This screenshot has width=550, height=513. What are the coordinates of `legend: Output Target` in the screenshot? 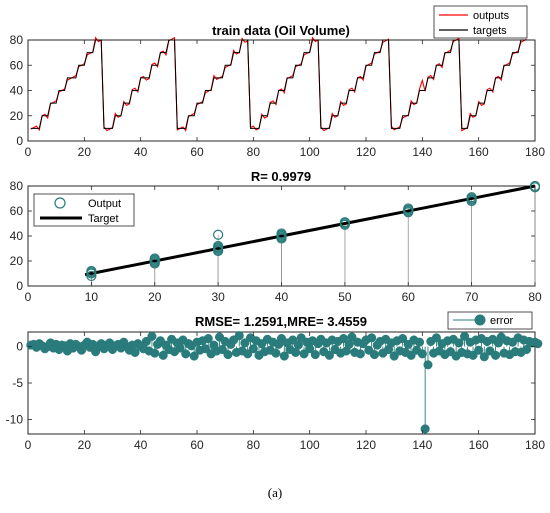 It's located at (84, 210).